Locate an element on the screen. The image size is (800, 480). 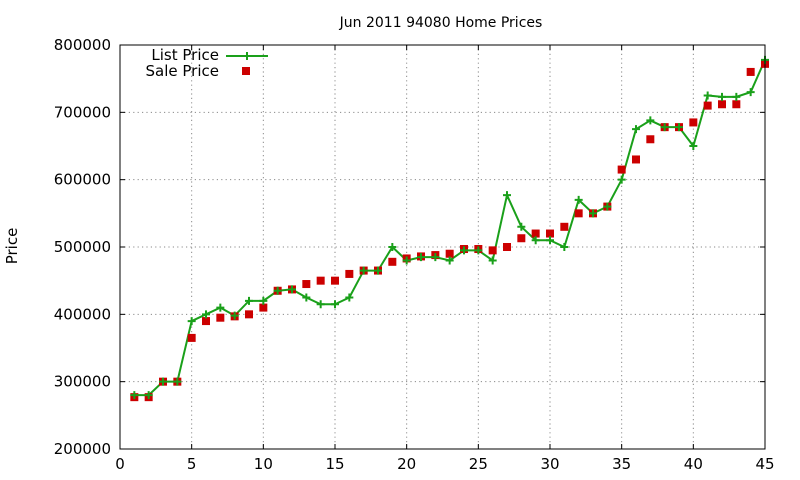
x-tick-label: 0 is located at coordinates (120, 464).